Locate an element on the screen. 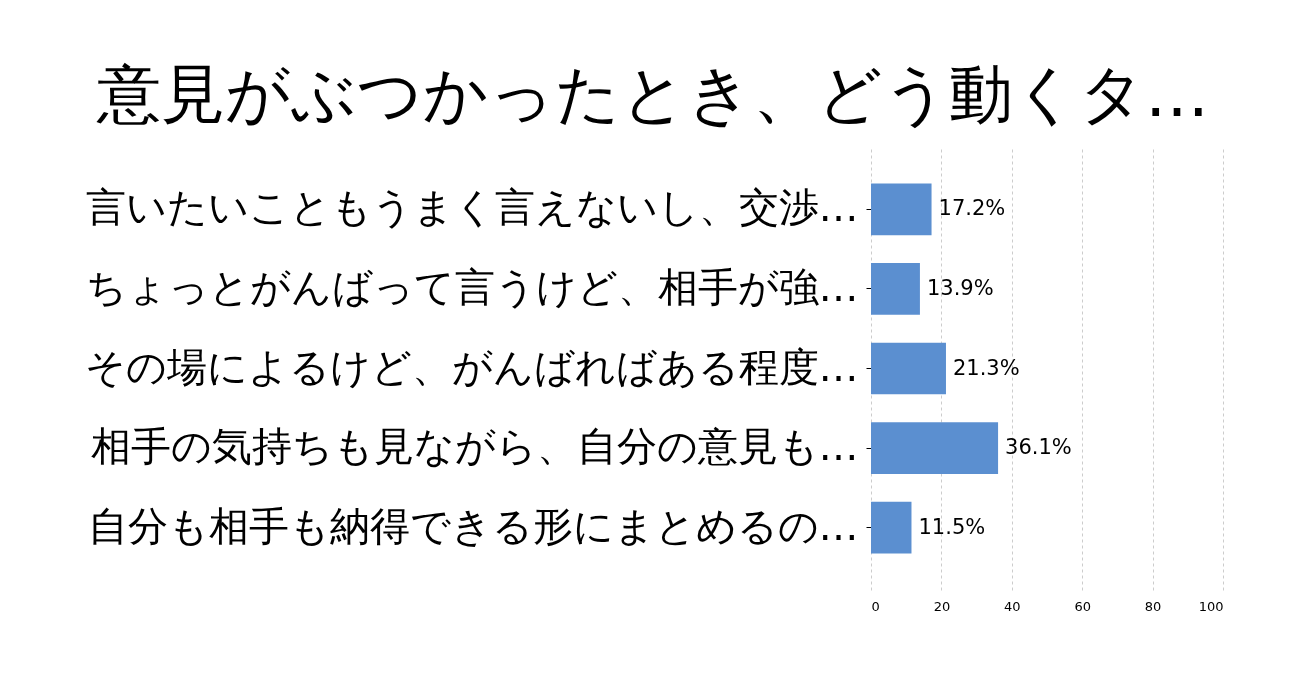 The width and height of the screenshot is (1306, 683). data-label: 13.9% is located at coordinates (960, 287).